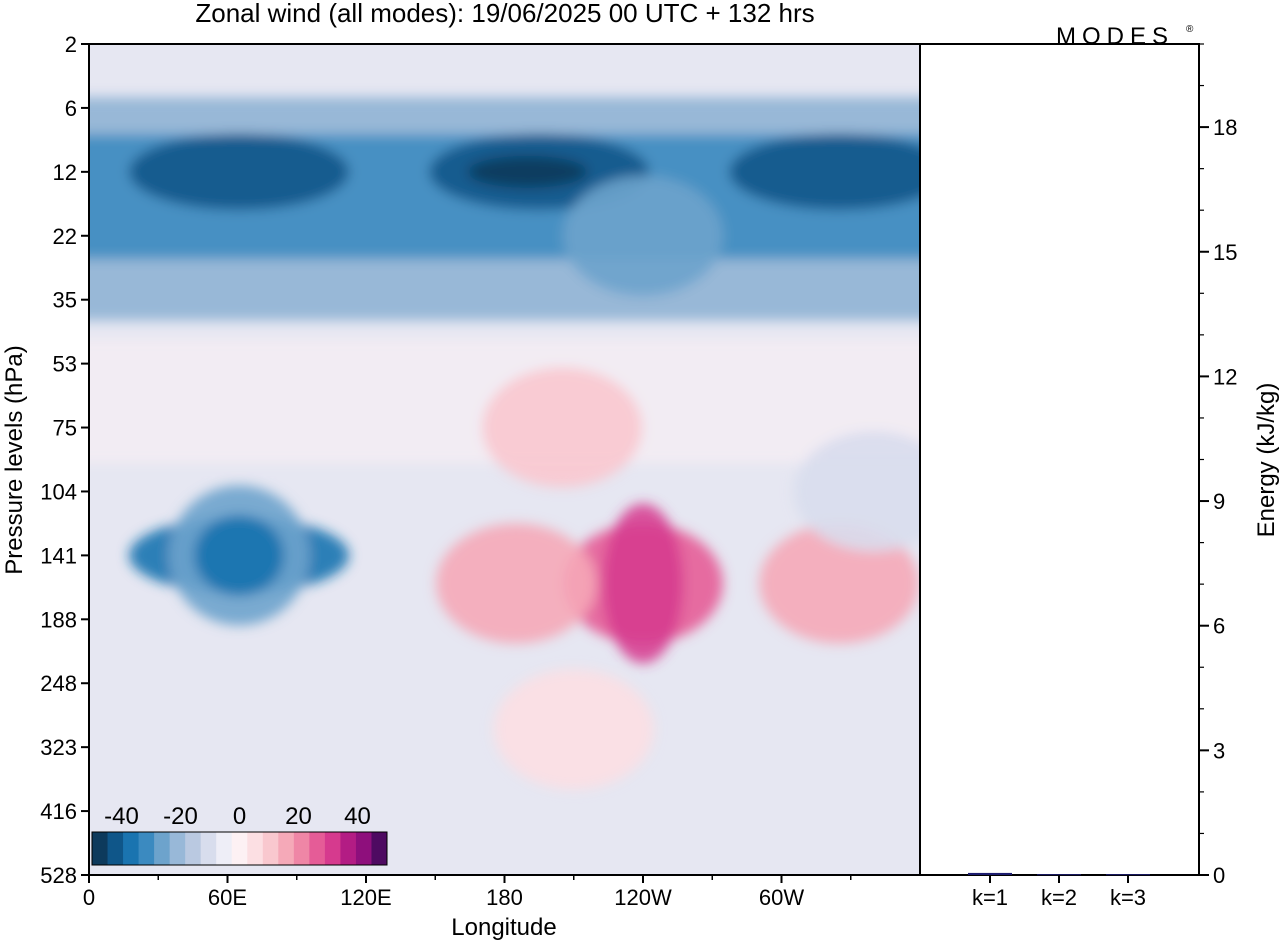  Describe the element at coordinates (643, 897) in the screenshot. I see `x-tick-label: 120W` at that location.